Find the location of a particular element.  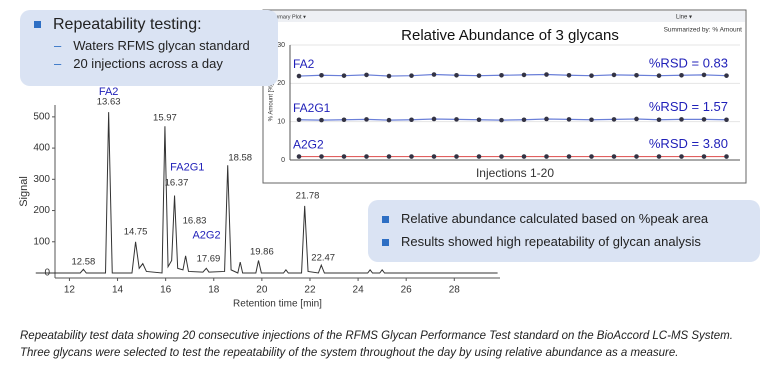

x-tick-label: 18 is located at coordinates (214, 290).